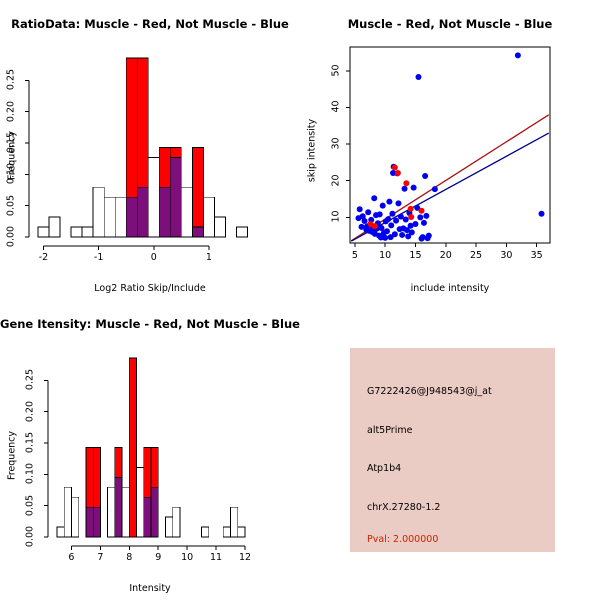 The image size is (600, 600). I want to click on tick-label: 12, so click(245, 557).